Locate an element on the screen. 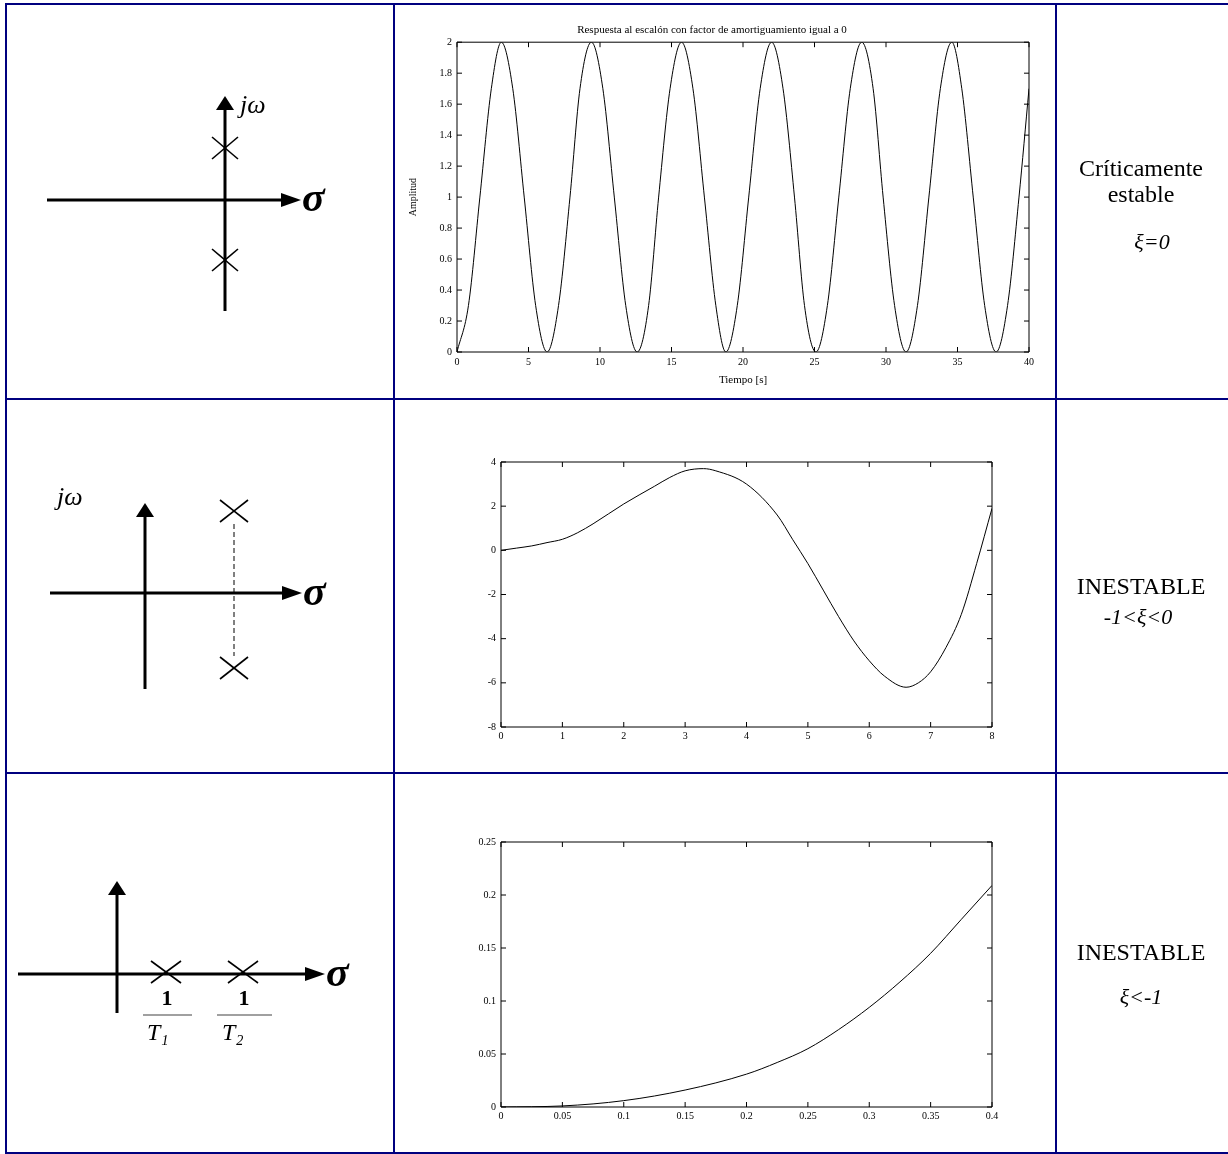  y-tick-label: 0.25 is located at coordinates (487, 841).